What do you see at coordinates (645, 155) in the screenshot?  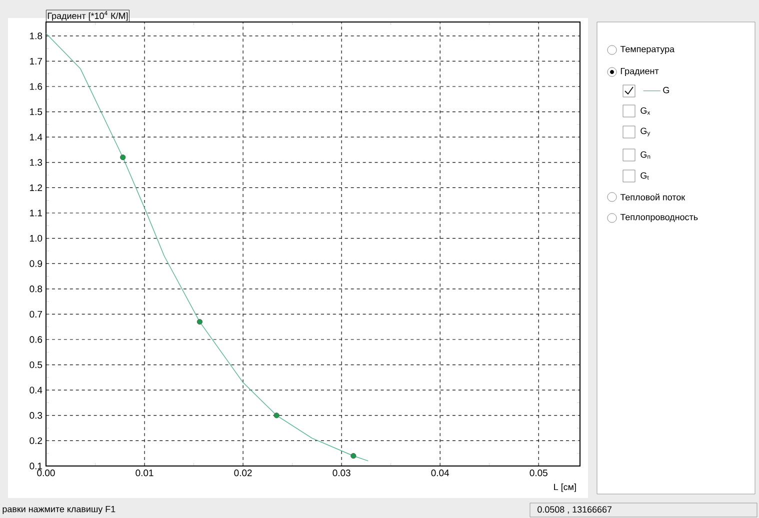 I see `text: G$_{n}$` at bounding box center [645, 155].